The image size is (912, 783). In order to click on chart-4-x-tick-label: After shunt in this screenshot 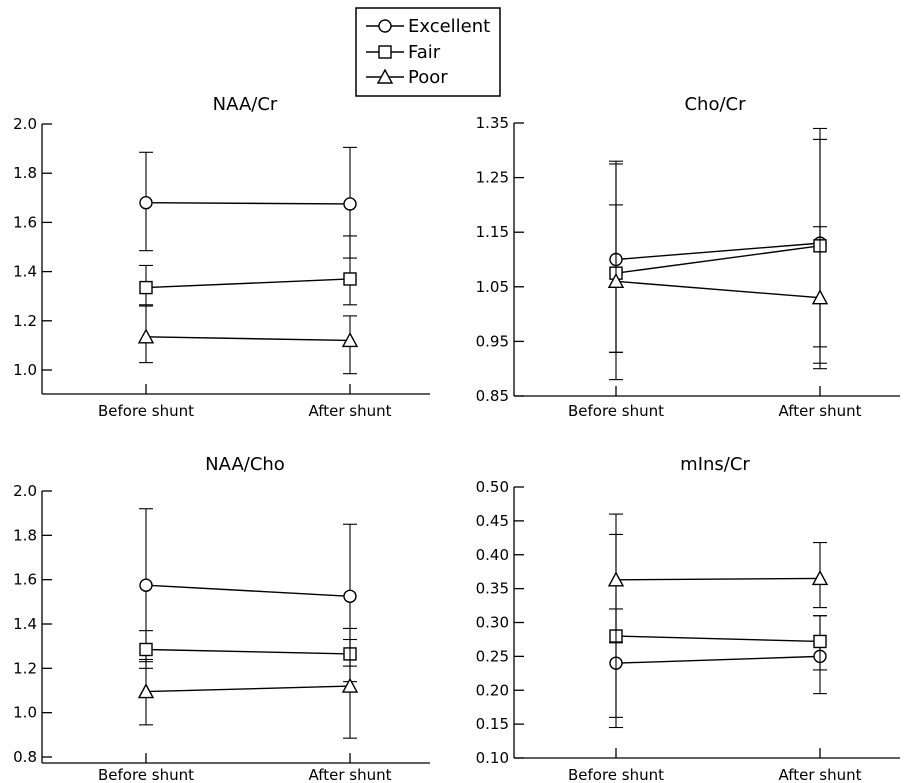, I will do `click(819, 774)`.